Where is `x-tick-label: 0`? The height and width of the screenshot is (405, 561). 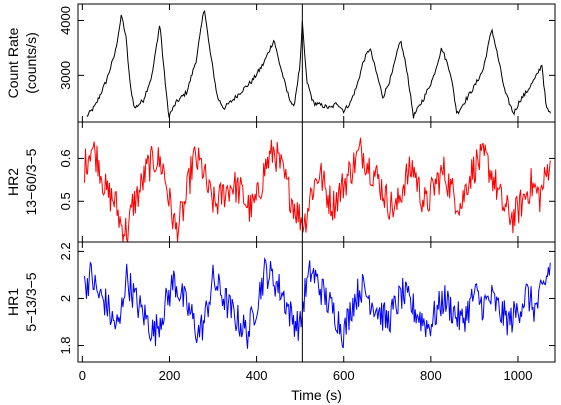 x-tick-label: 0 is located at coordinates (82, 375).